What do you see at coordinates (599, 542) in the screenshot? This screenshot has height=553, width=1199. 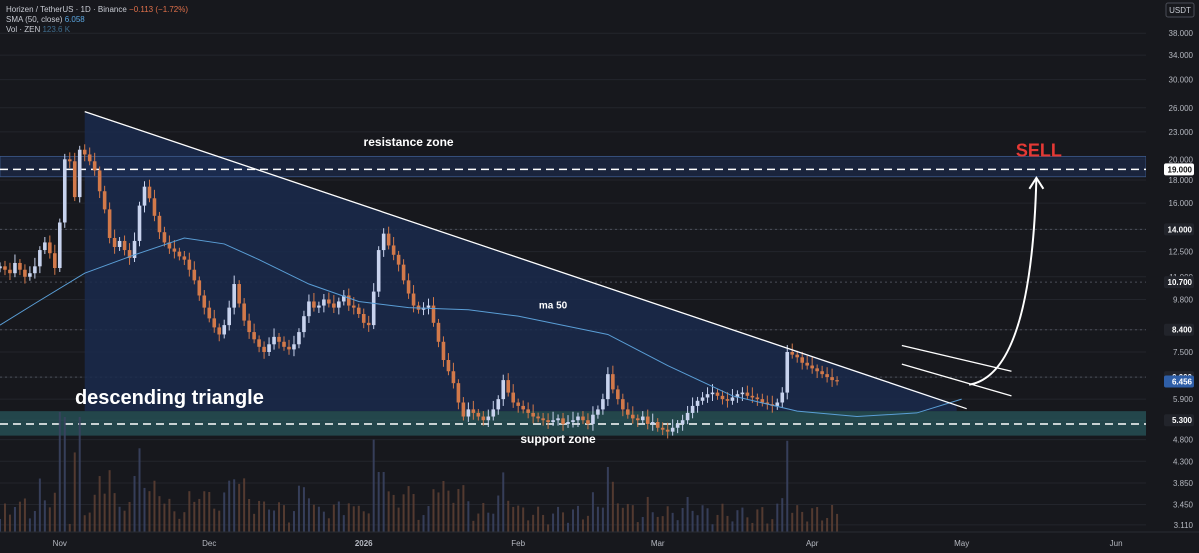 I see `time-axis: Nov Dec 2026 Feb Mar Apr May Jun` at bounding box center [599, 542].